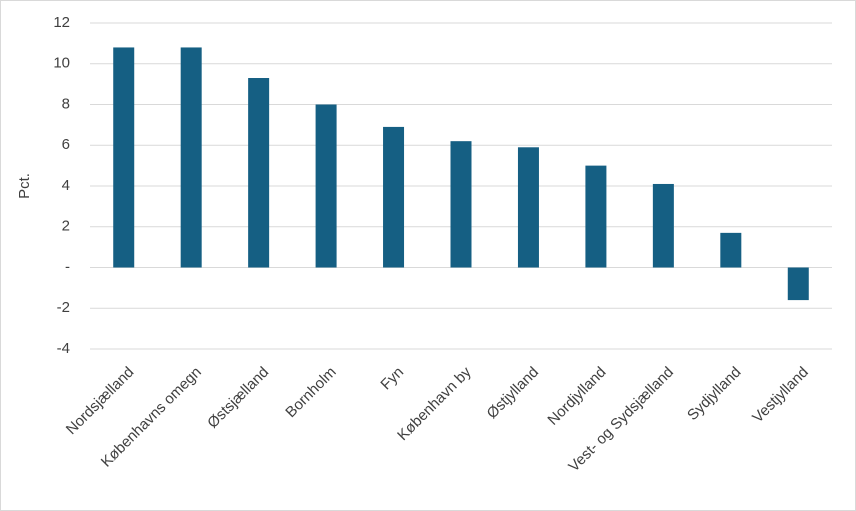  What do you see at coordinates (63, 307) in the screenshot?
I see `y-tick-label: -2` at bounding box center [63, 307].